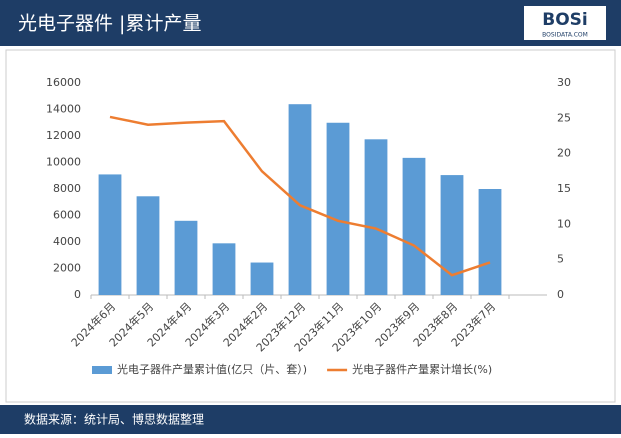  Describe the element at coordinates (67, 268) in the screenshot. I see `y-tick-label: 2000` at that location.